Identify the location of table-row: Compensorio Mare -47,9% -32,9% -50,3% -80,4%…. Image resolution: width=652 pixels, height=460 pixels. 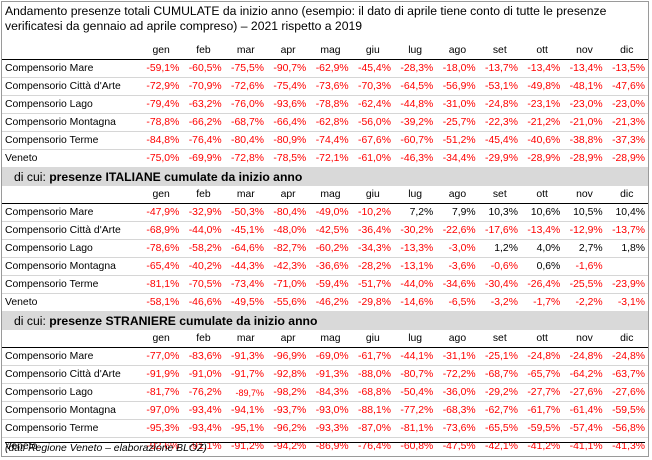
(325, 212).